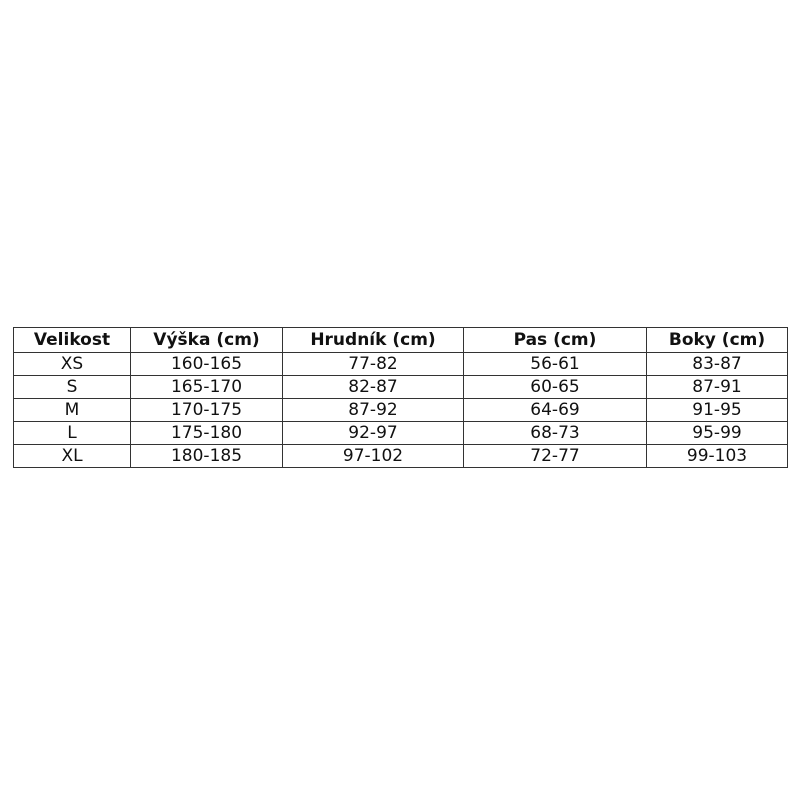  Describe the element at coordinates (206, 364) in the screenshot. I see `cell-height: 160-165` at that location.